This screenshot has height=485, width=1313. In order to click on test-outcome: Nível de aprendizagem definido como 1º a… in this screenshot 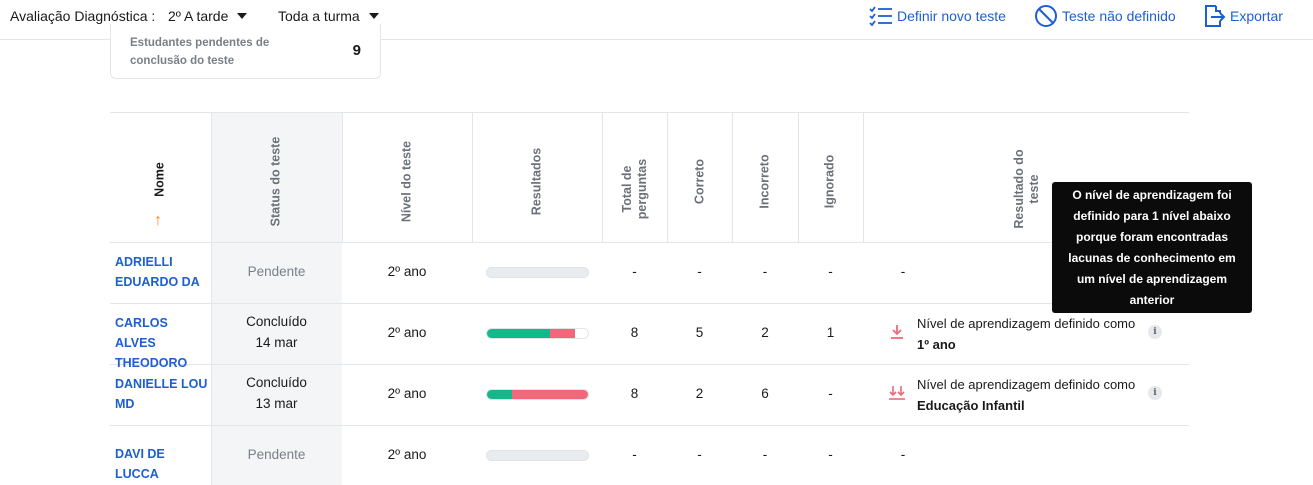, I will do `click(1027, 334)`.